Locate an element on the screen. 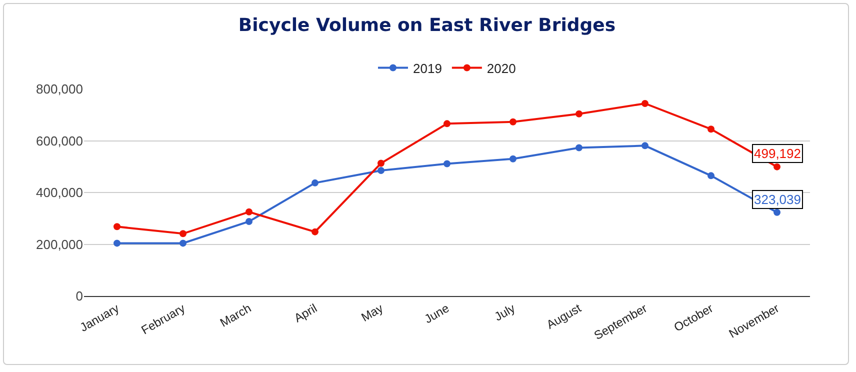 This screenshot has width=856, height=372. x-tick-label: July is located at coordinates (505, 312).